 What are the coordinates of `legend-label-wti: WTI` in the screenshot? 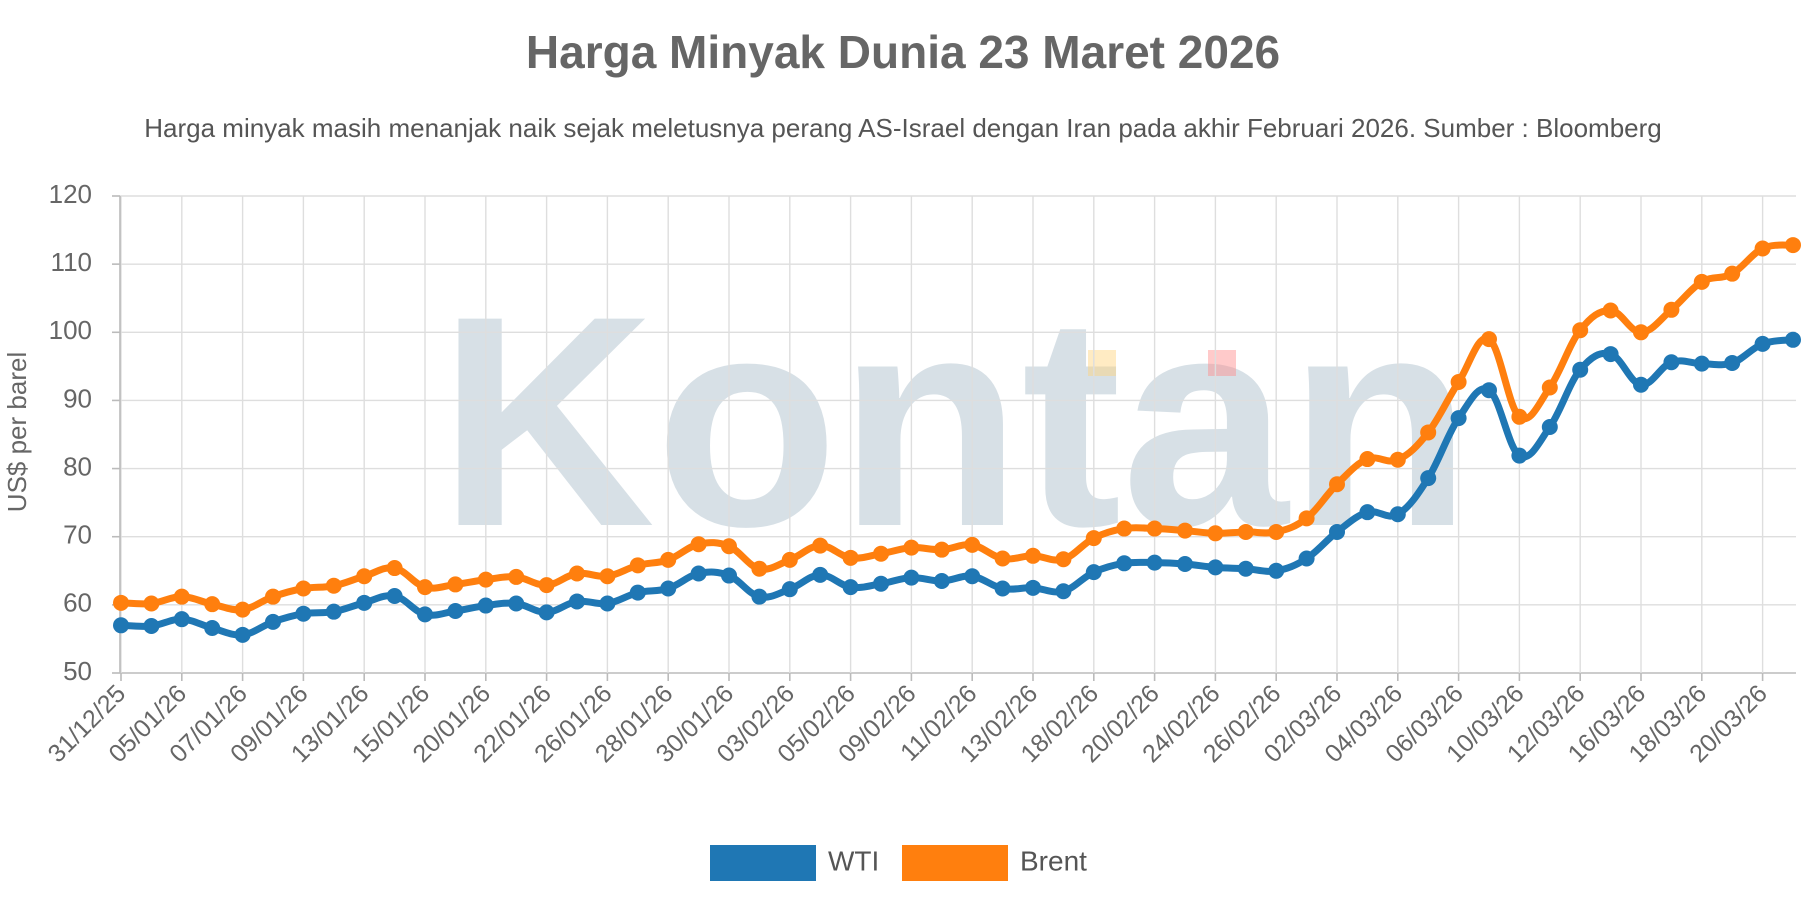 It's located at (853, 860).